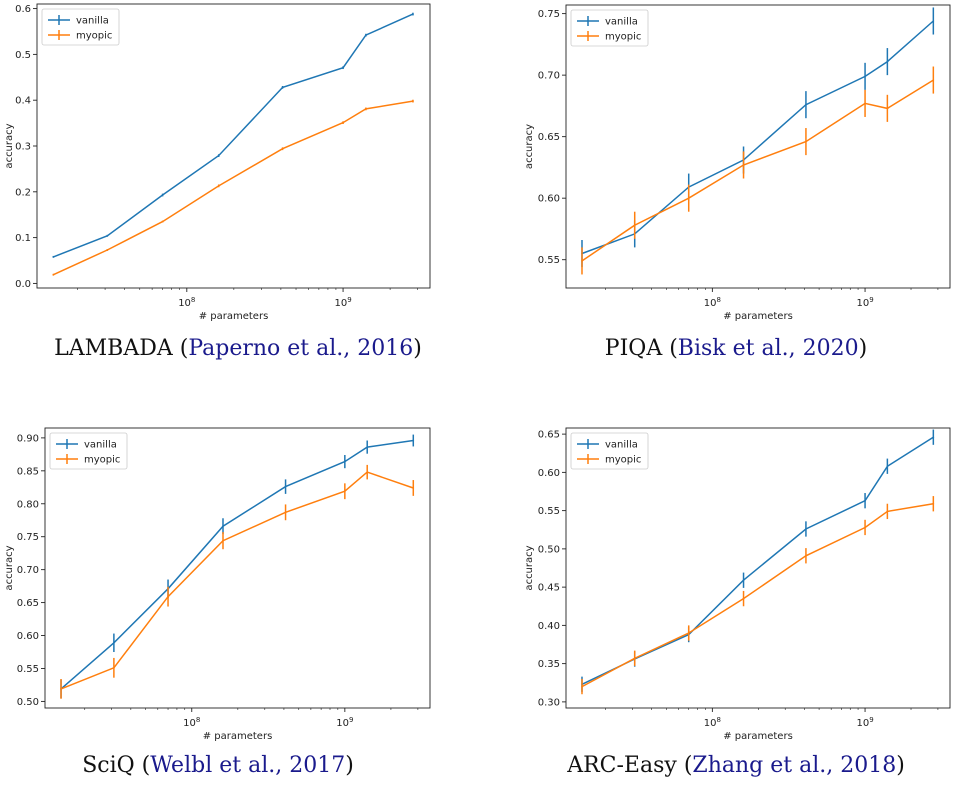  I want to click on caption-citation-link: Welbl et al., 2017, so click(248, 765).